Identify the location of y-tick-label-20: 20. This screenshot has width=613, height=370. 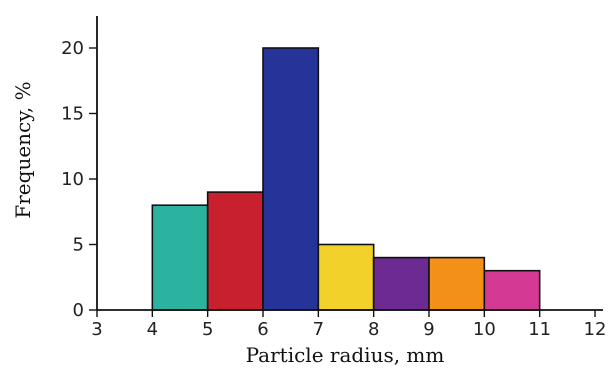
(72, 48).